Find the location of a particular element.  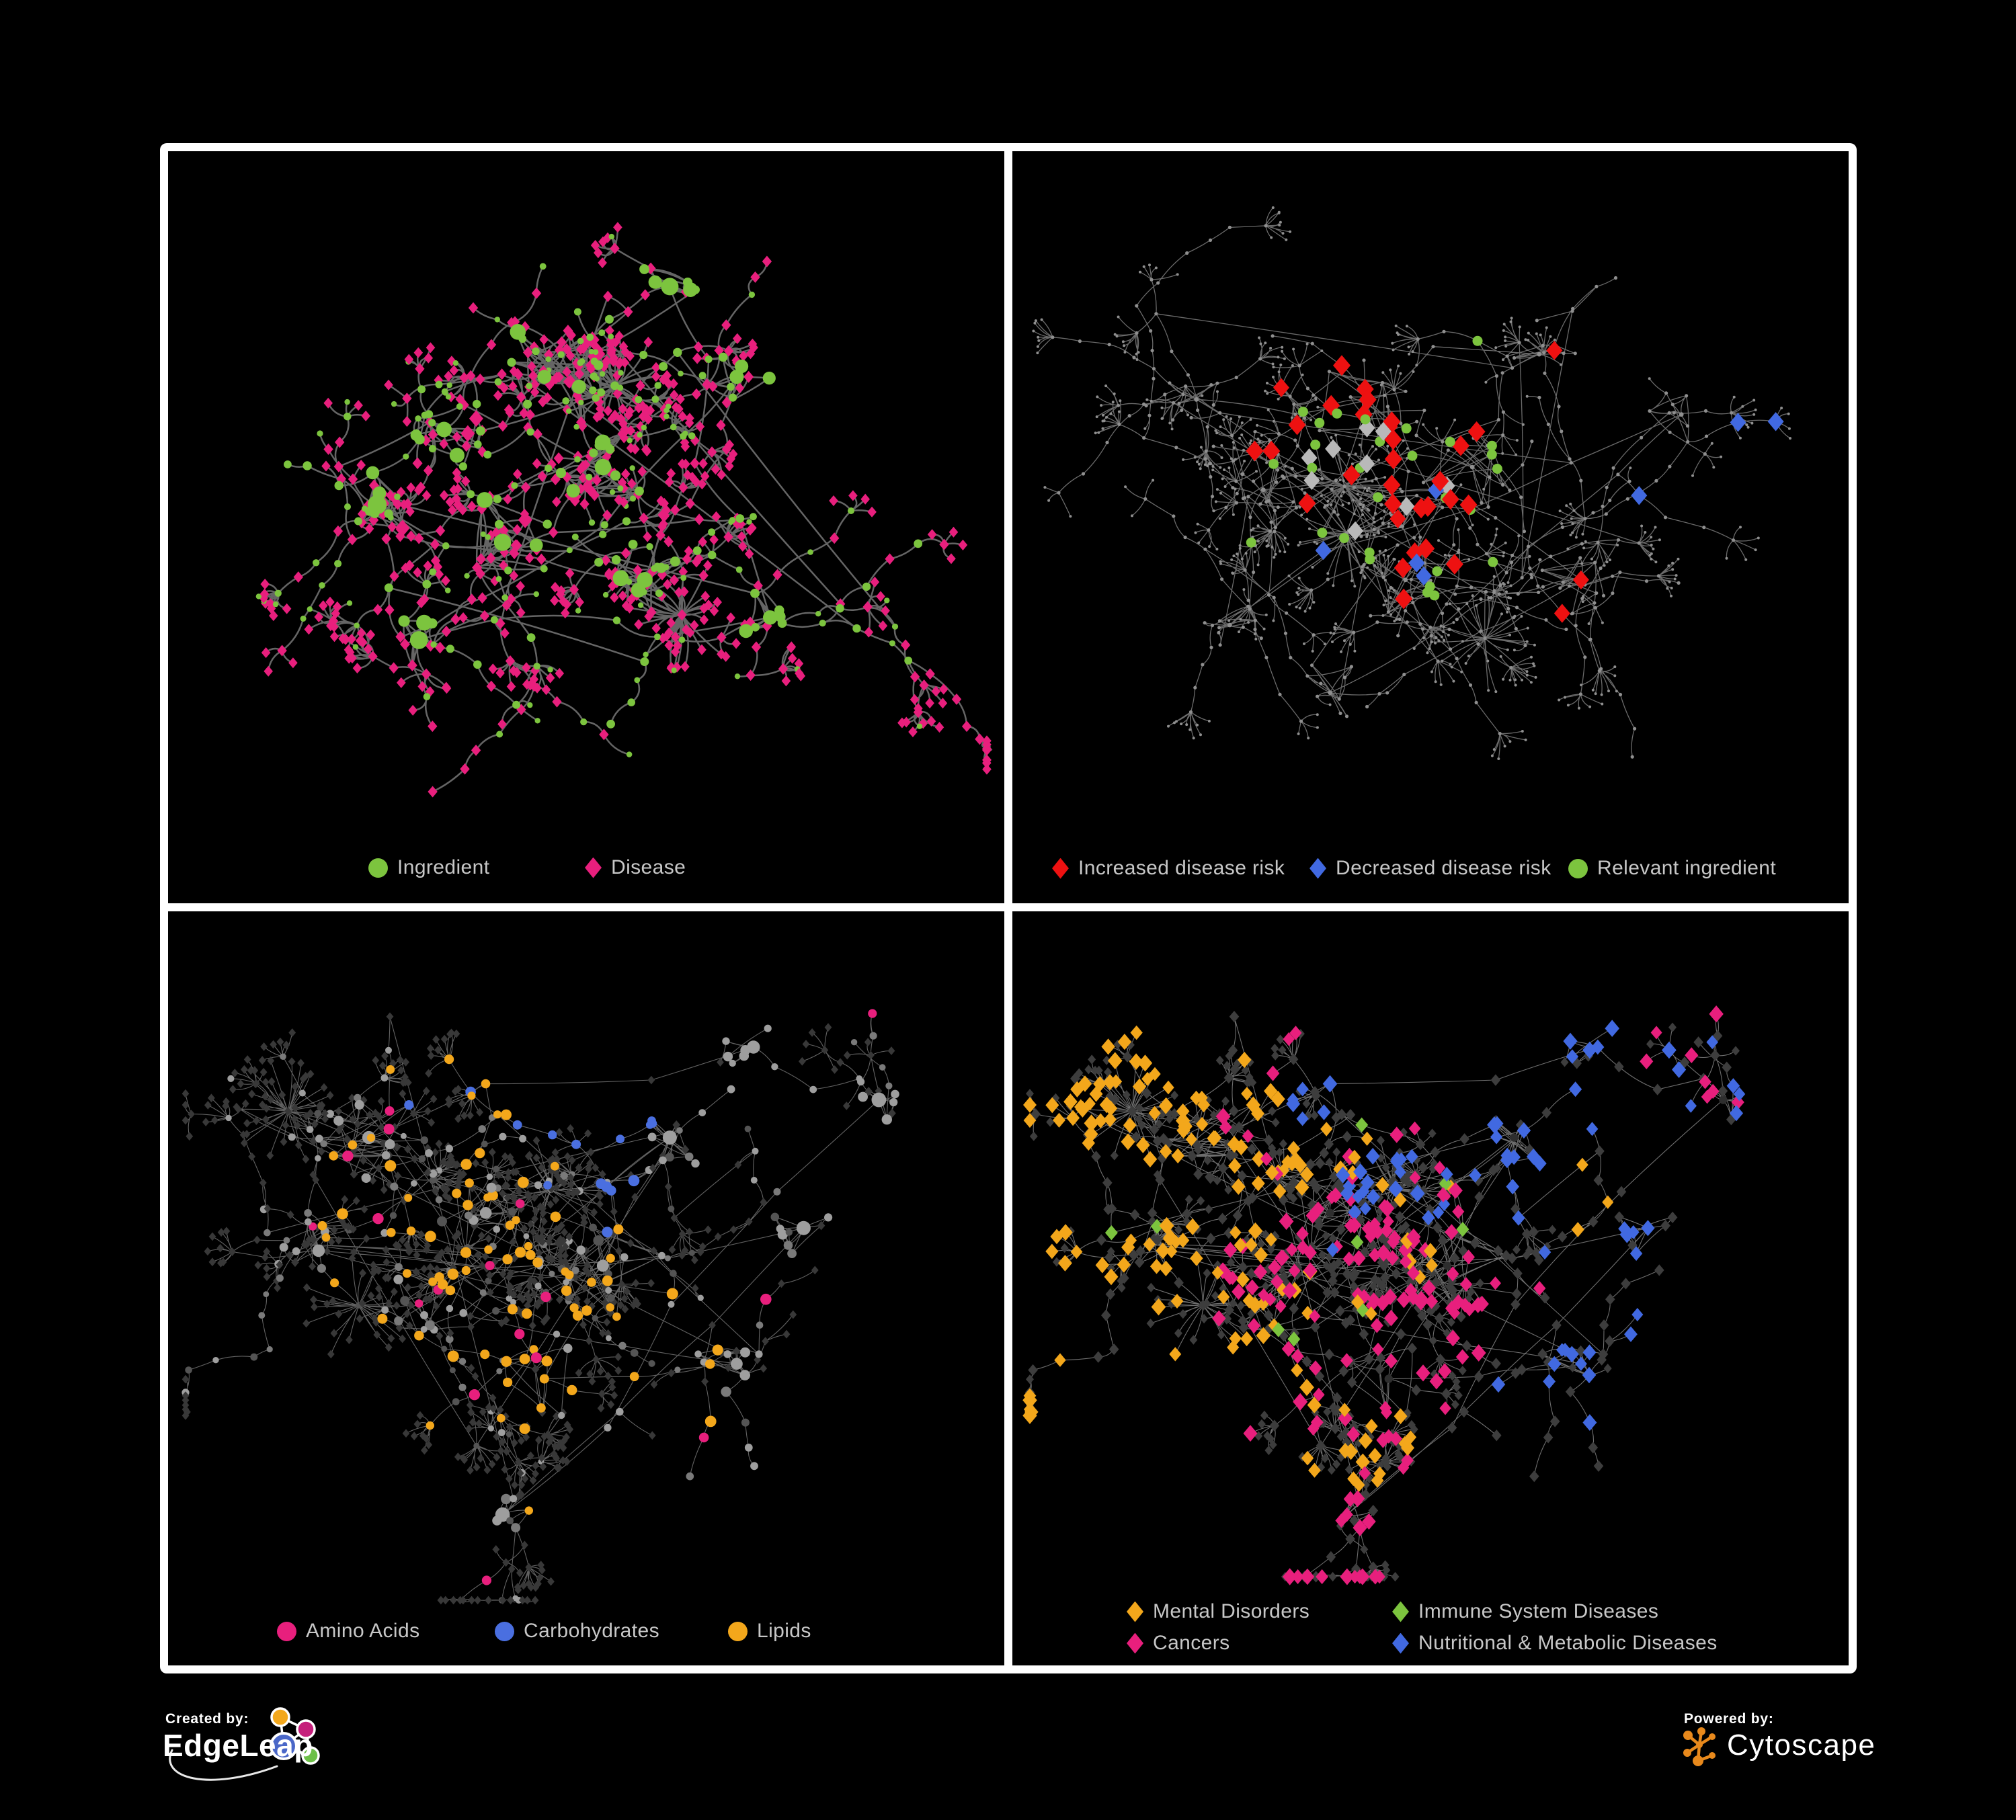

legend-label: Lipids is located at coordinates (784, 1631).